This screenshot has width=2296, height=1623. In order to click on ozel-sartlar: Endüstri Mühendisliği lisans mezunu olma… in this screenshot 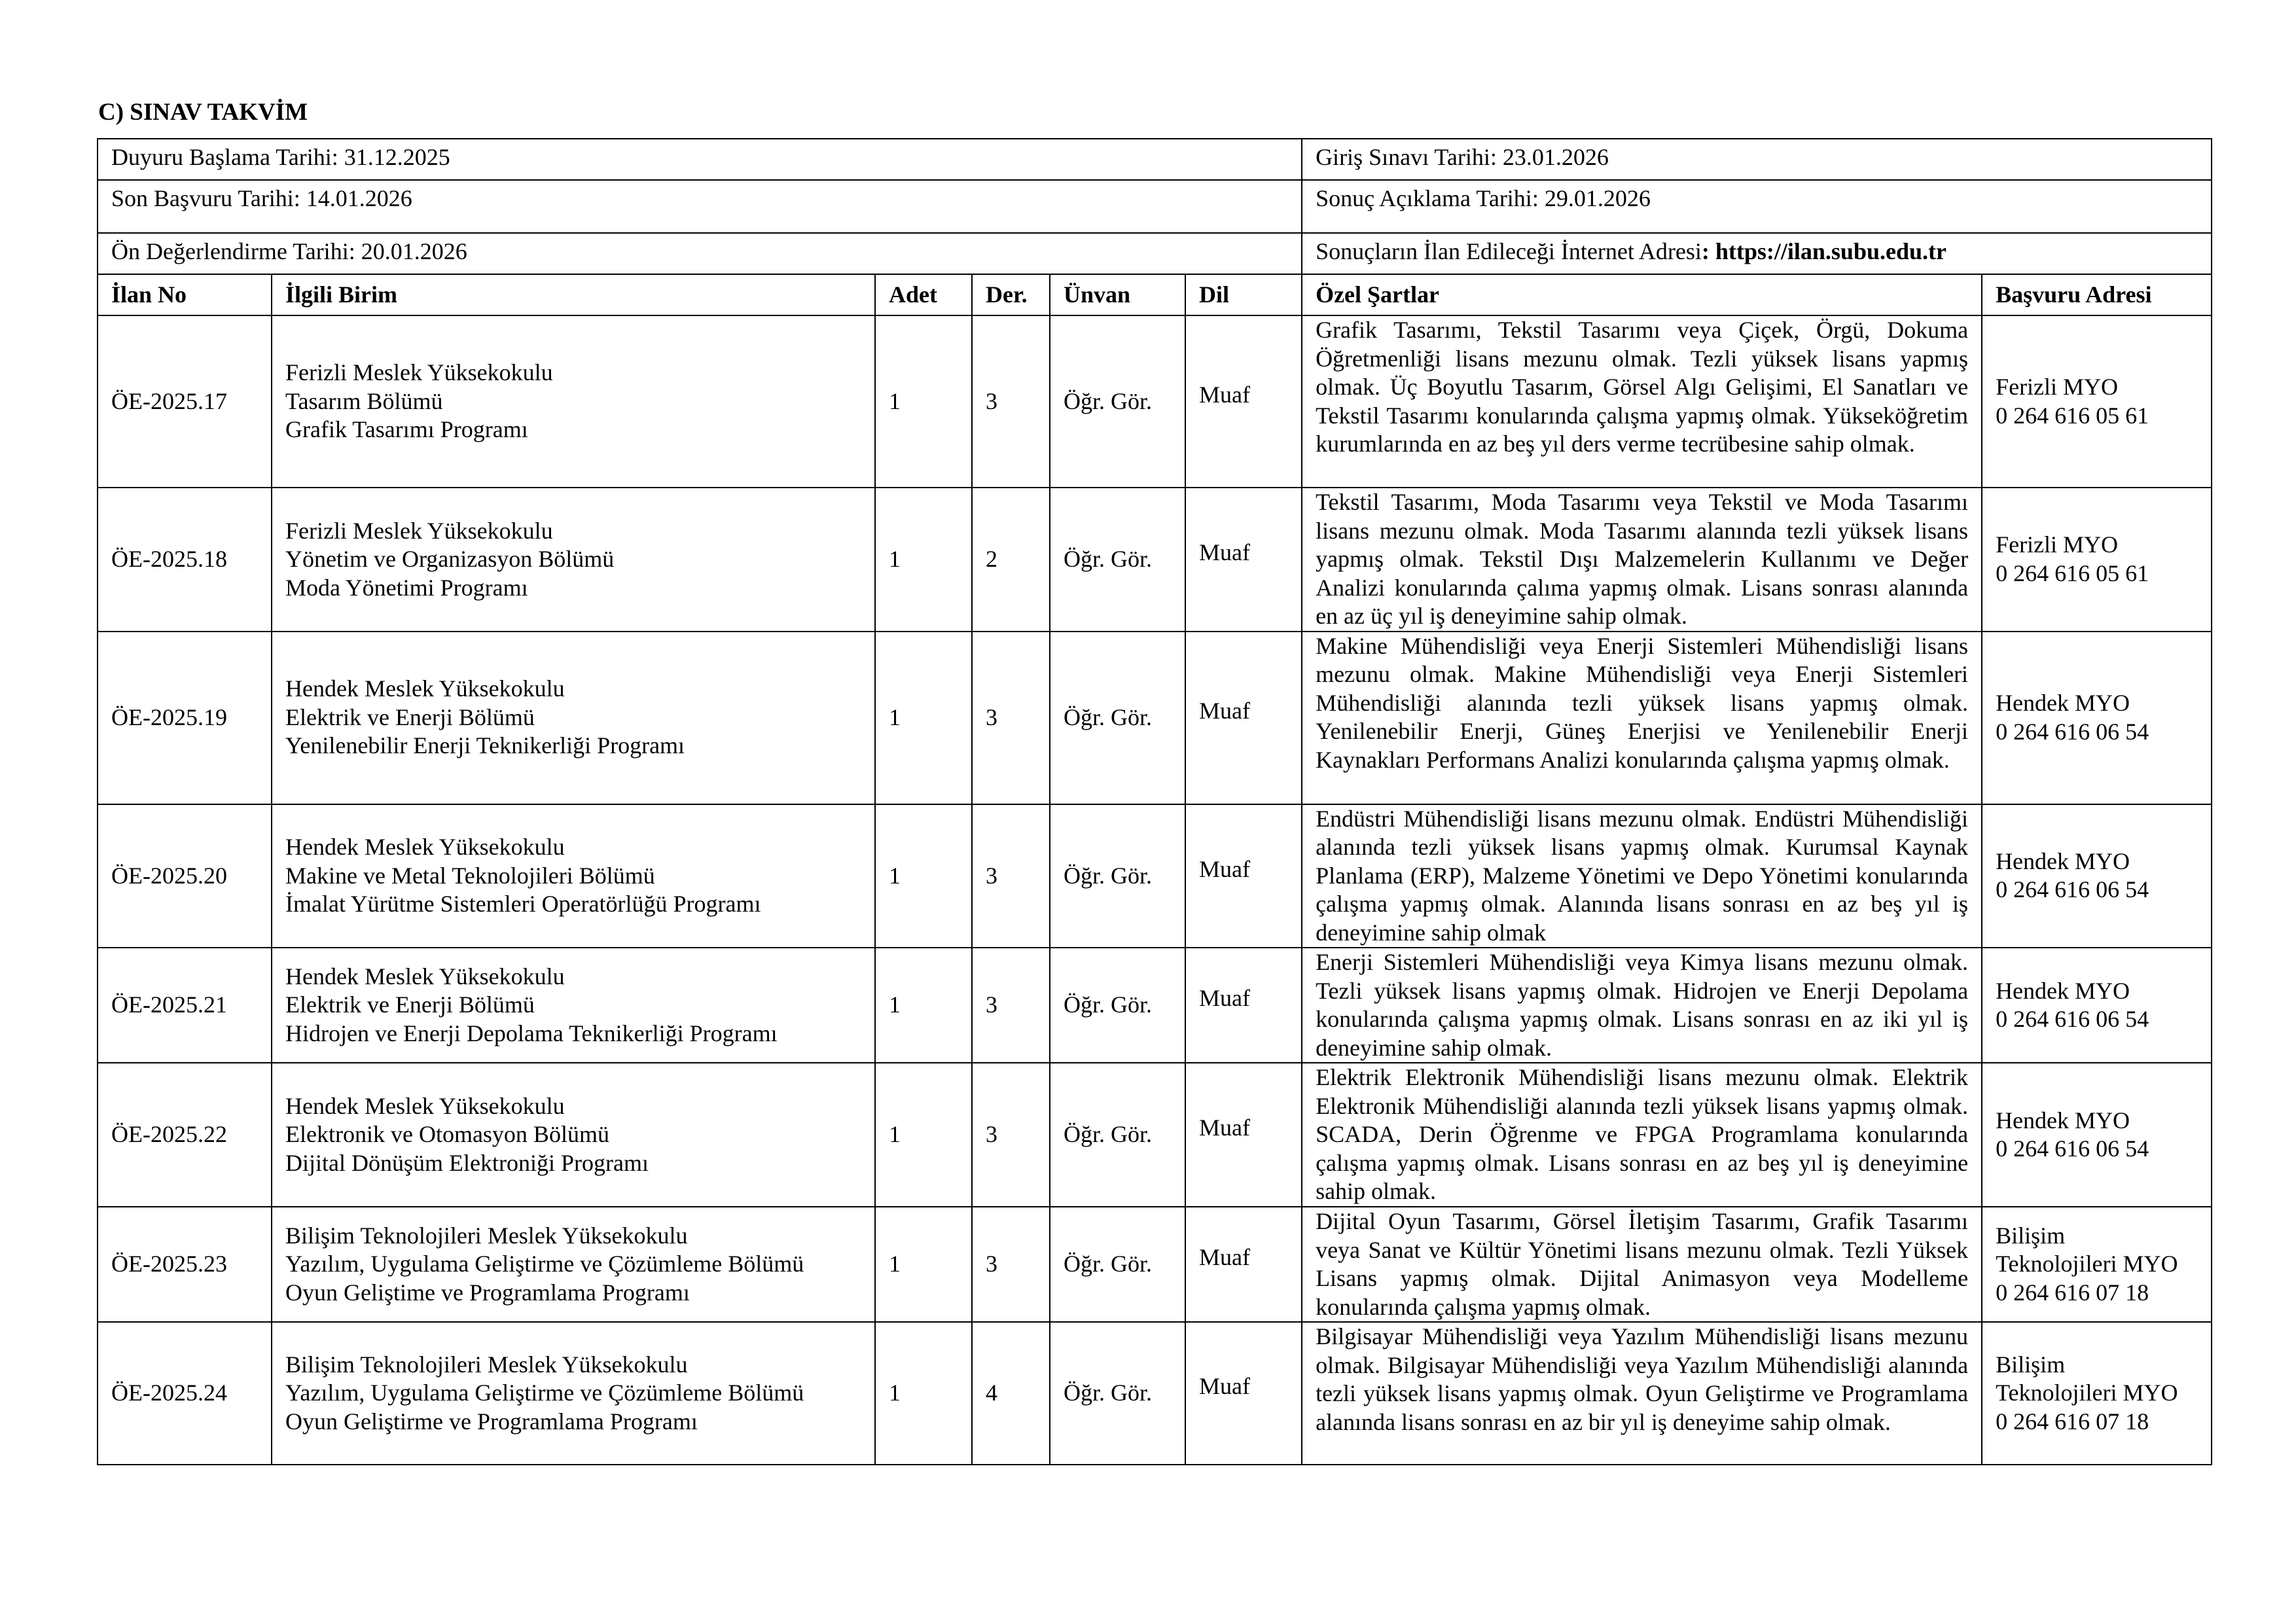, I will do `click(1642, 876)`.